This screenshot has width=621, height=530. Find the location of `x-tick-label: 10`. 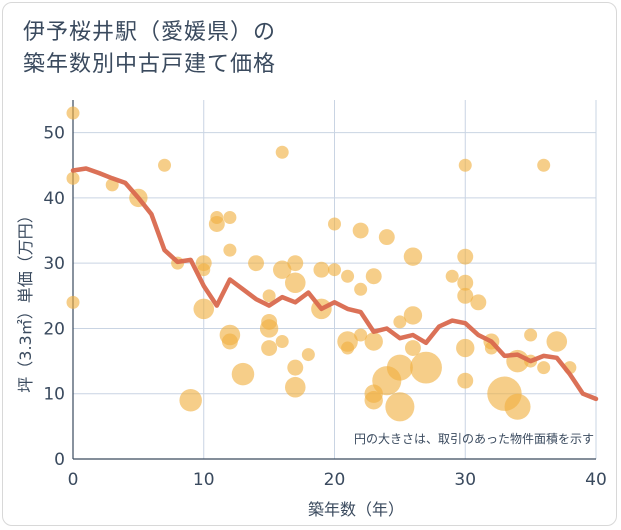

x-tick-label: 10 is located at coordinates (204, 480).